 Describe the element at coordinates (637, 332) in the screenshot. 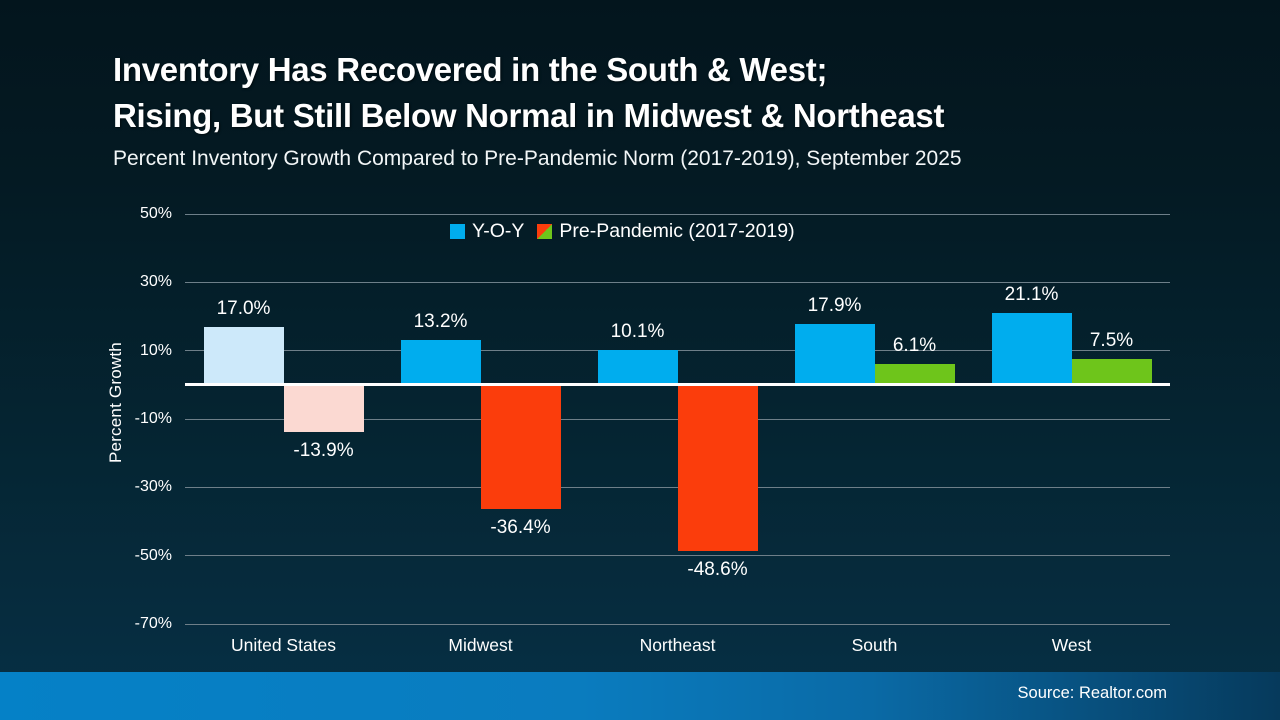

I see `value-label-y-o-y-northeast: 10.1%` at that location.